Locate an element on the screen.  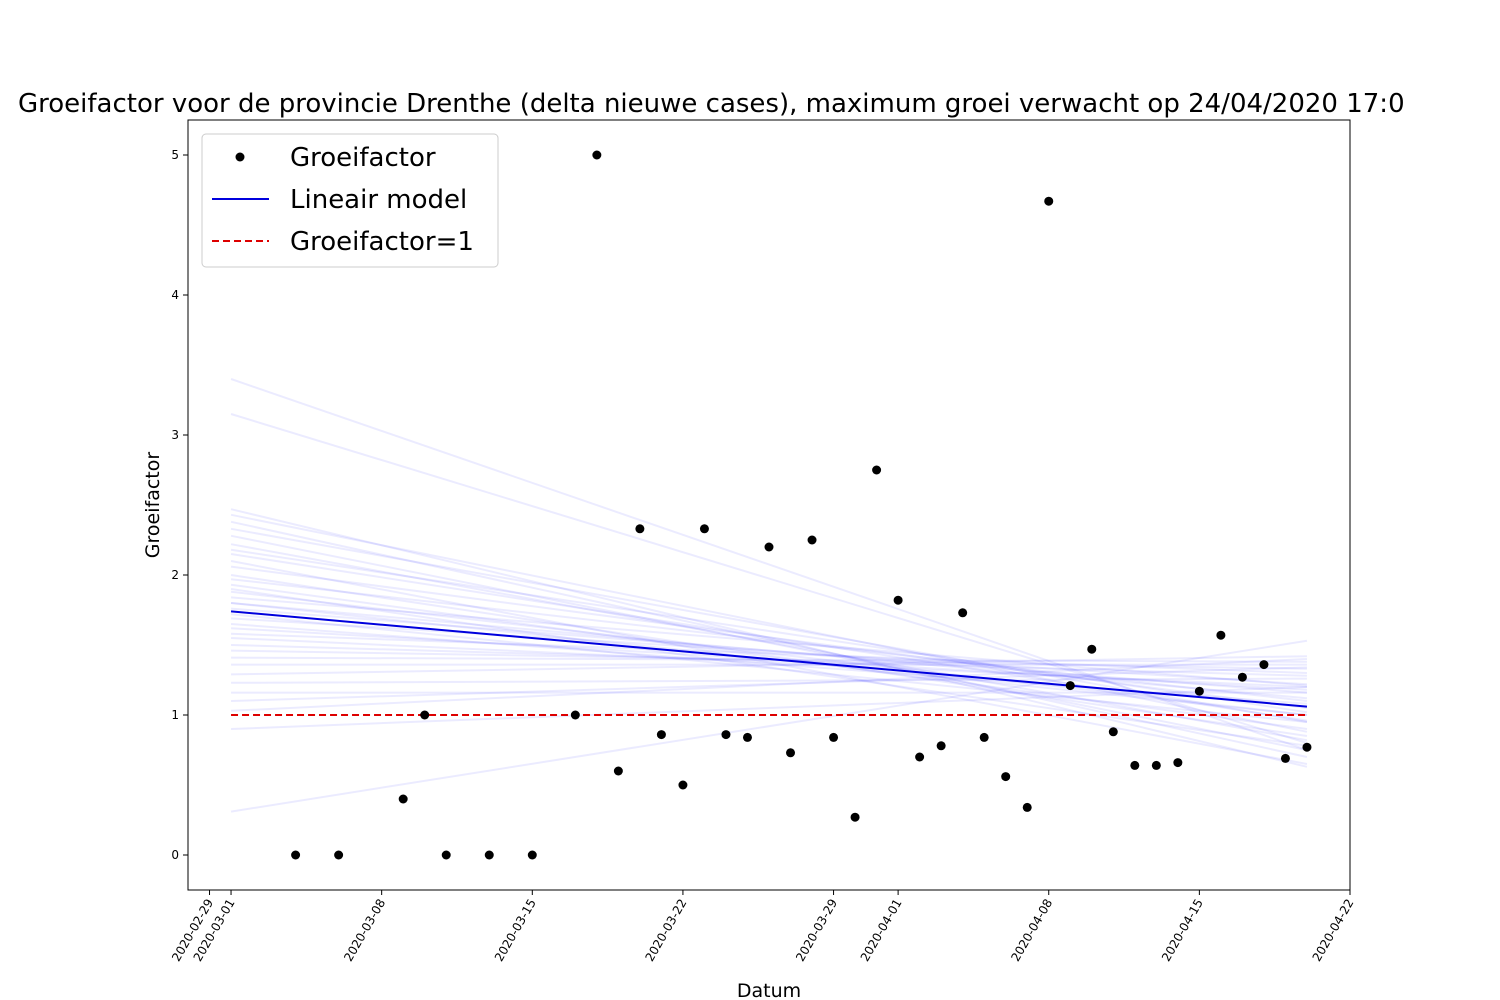
y-axis-label: Groeifactor is located at coordinates (153, 505).